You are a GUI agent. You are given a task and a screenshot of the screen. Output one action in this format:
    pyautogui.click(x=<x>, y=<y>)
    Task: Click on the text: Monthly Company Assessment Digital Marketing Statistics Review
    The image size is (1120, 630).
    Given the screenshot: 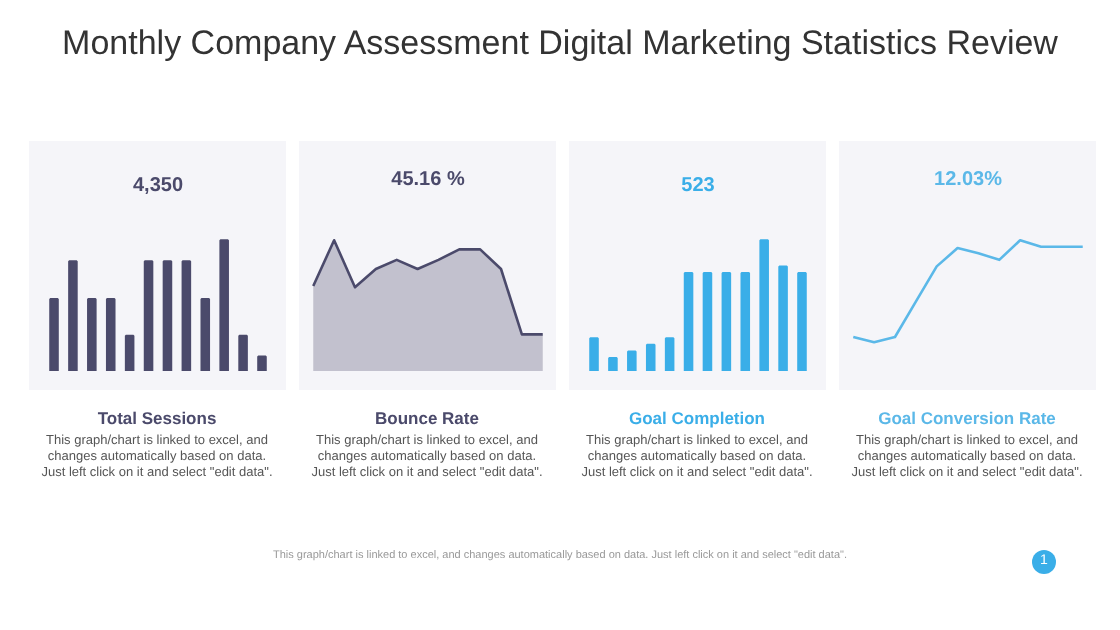 What is the action you would take?
    pyautogui.click(x=560, y=44)
    